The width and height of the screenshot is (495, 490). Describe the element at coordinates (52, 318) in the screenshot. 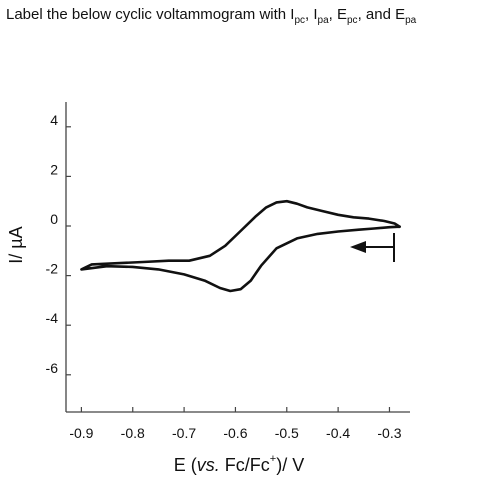

I see `y-tick-label: -4` at that location.